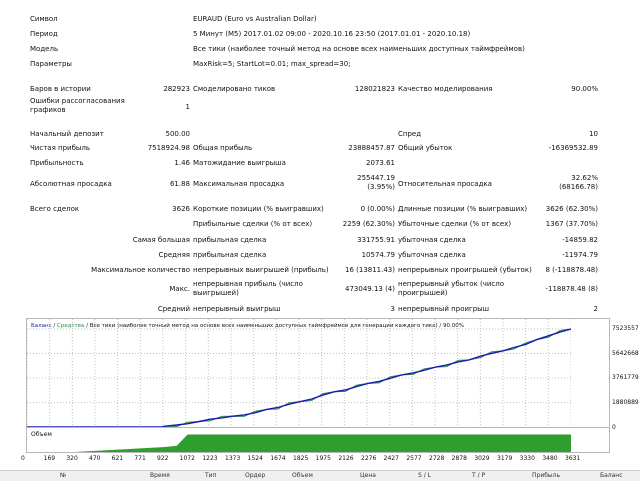 Image resolution: width=640 pixels, height=481 pixels. I want to click on x-tick-label: 3631, so click(573, 458).